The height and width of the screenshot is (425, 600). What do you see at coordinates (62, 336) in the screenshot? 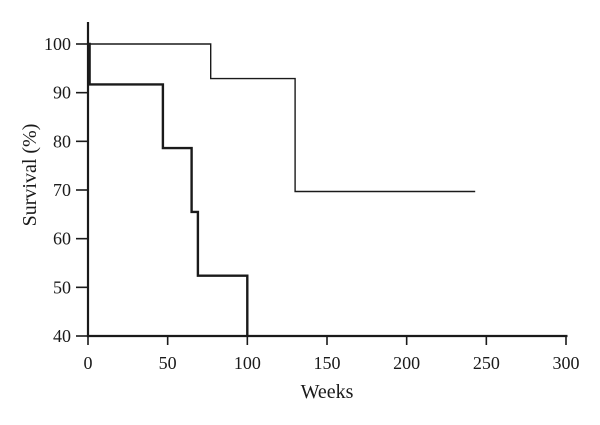
I see `y-tick-label: 40` at bounding box center [62, 336].